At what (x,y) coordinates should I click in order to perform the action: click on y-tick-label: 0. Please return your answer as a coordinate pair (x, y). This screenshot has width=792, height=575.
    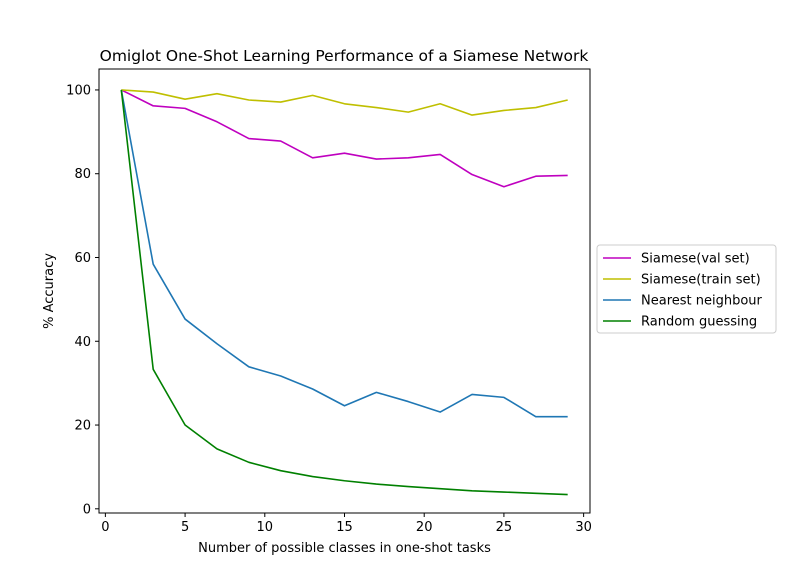
    Looking at the image, I should click on (87, 509).